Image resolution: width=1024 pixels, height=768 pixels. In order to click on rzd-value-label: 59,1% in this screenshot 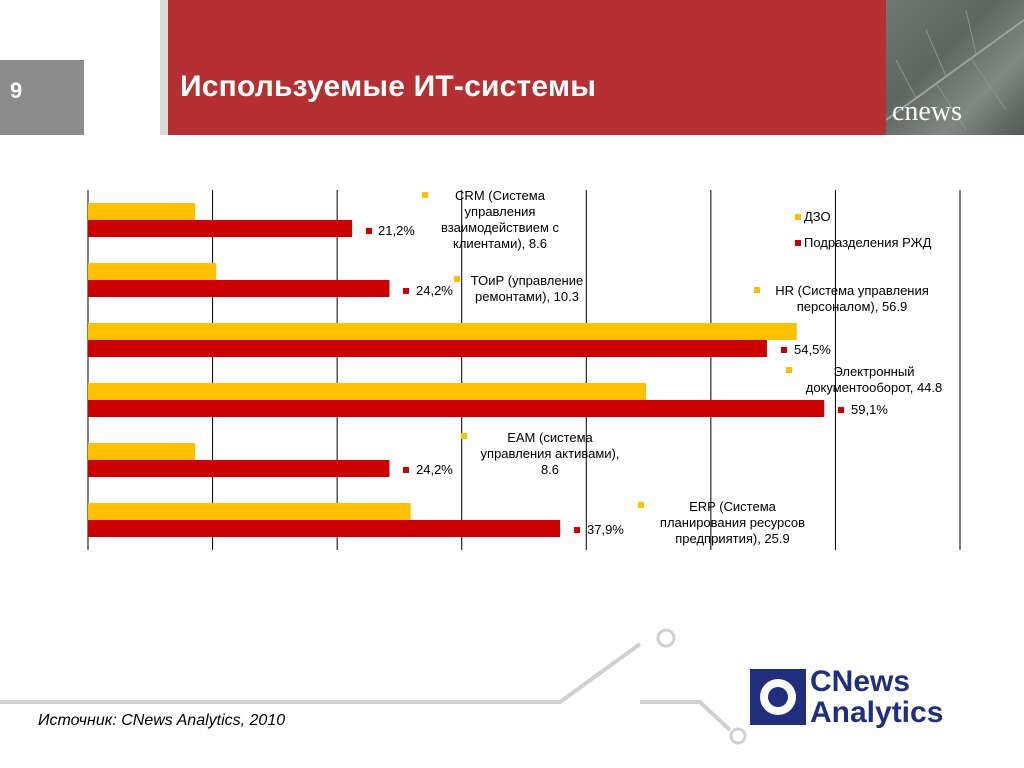, I will do `click(869, 409)`.